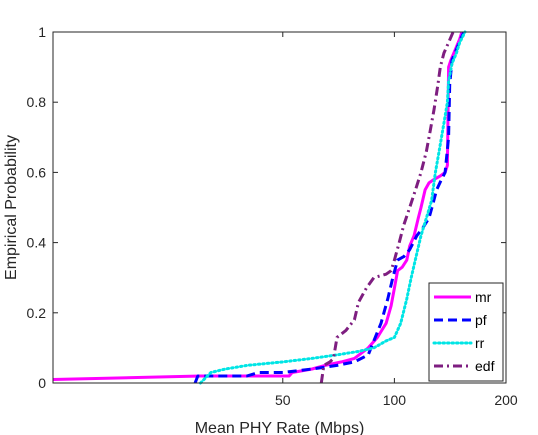  What do you see at coordinates (37, 313) in the screenshot?
I see `y-tick-label: 0.2` at bounding box center [37, 313].